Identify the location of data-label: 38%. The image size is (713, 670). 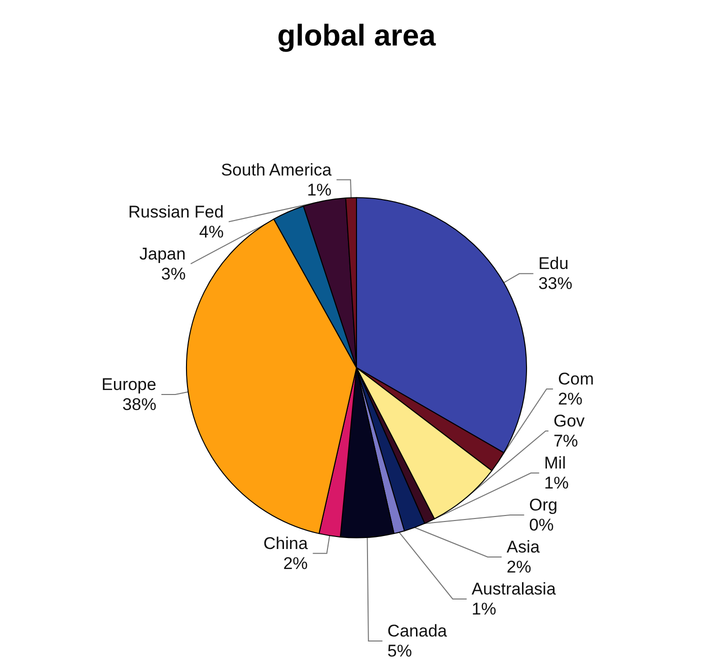
(139, 404).